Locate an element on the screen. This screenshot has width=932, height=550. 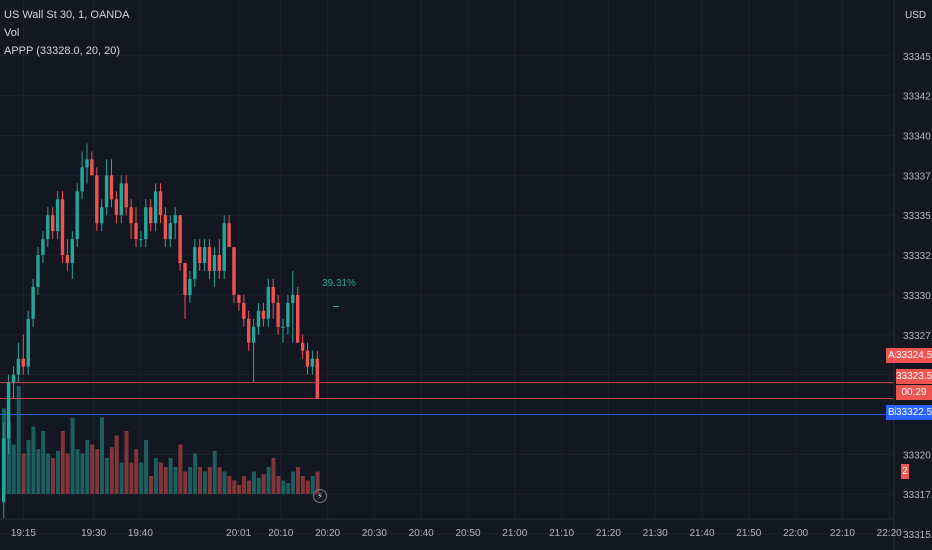
time-tick-label: 22:10 is located at coordinates (842, 533).